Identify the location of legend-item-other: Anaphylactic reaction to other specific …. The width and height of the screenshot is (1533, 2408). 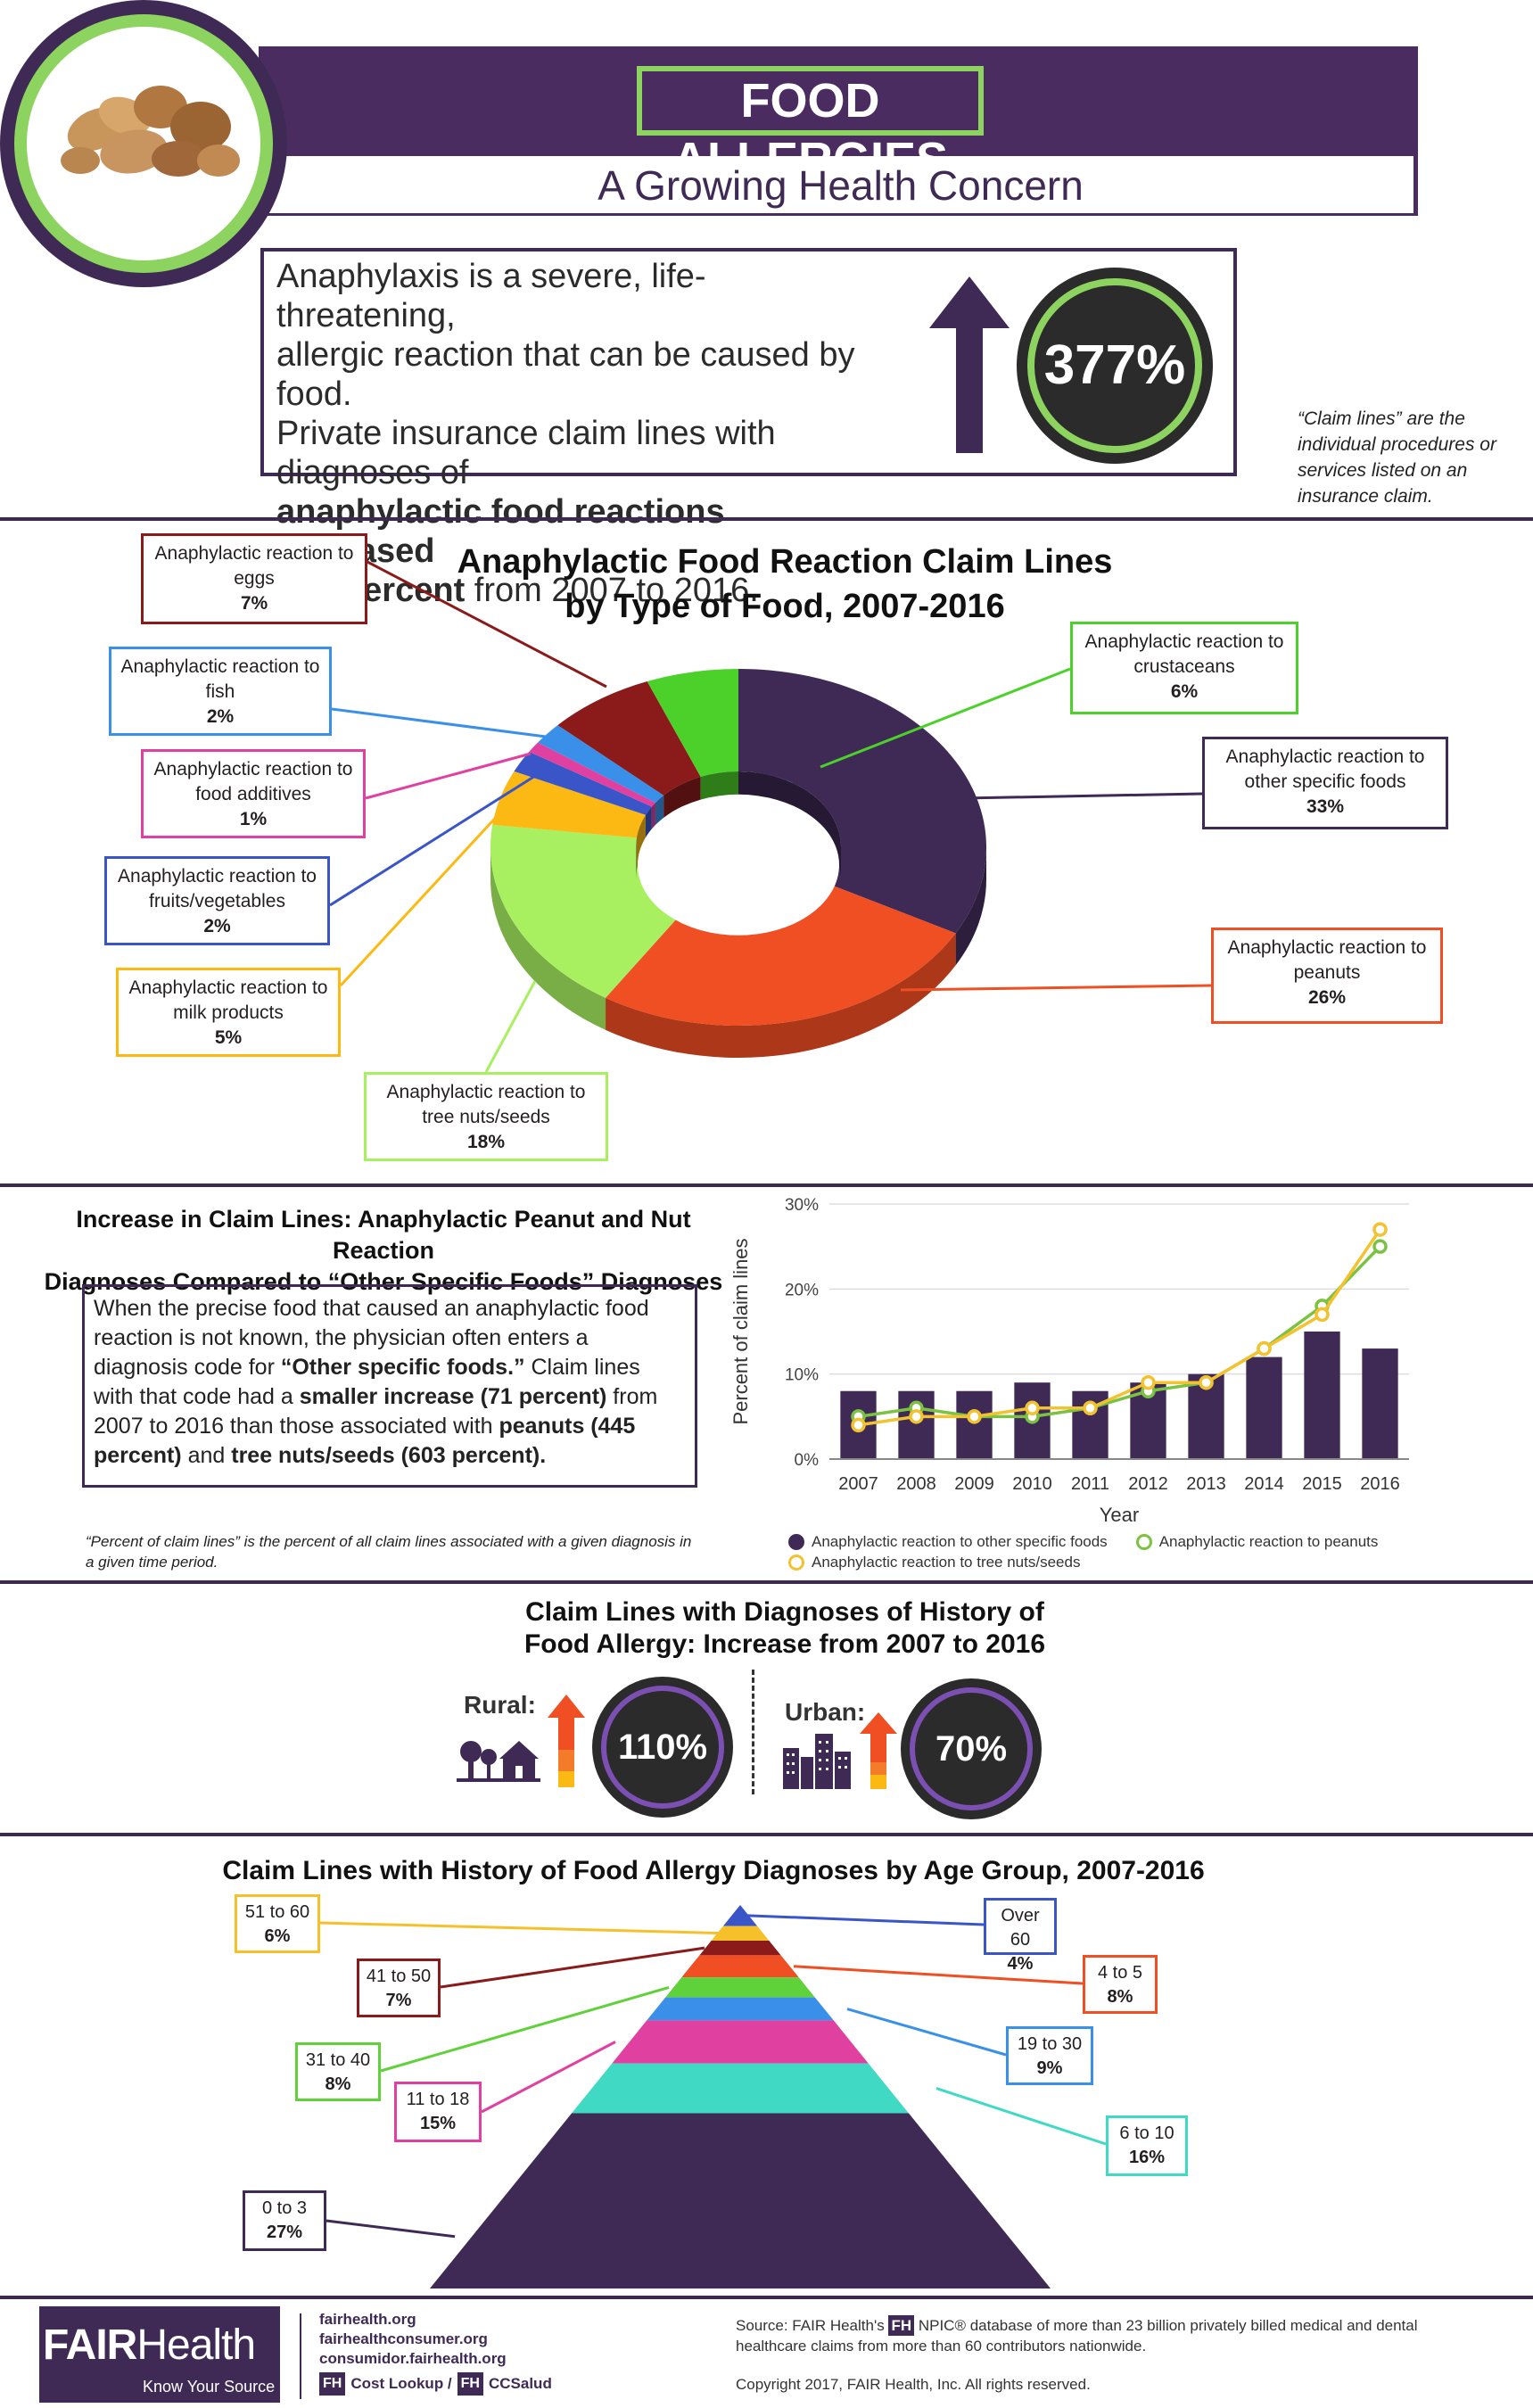
(948, 1541).